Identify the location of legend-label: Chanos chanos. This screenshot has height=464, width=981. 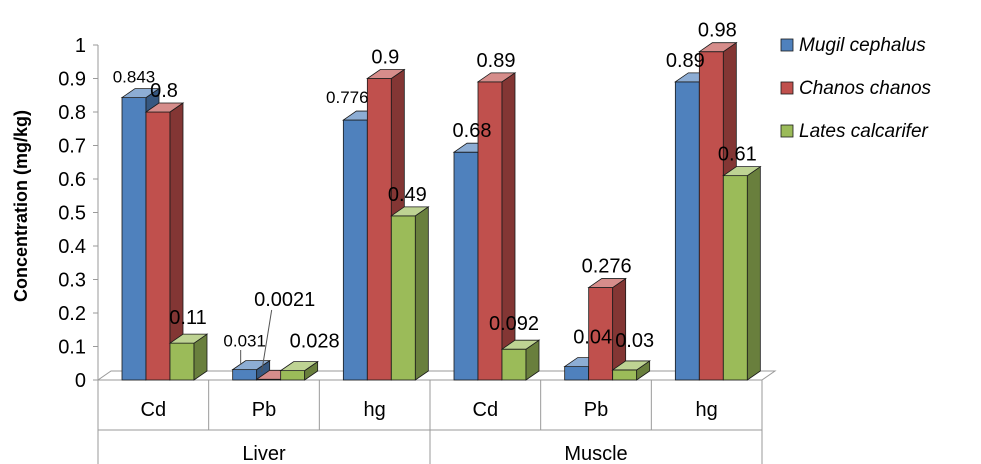
(865, 88).